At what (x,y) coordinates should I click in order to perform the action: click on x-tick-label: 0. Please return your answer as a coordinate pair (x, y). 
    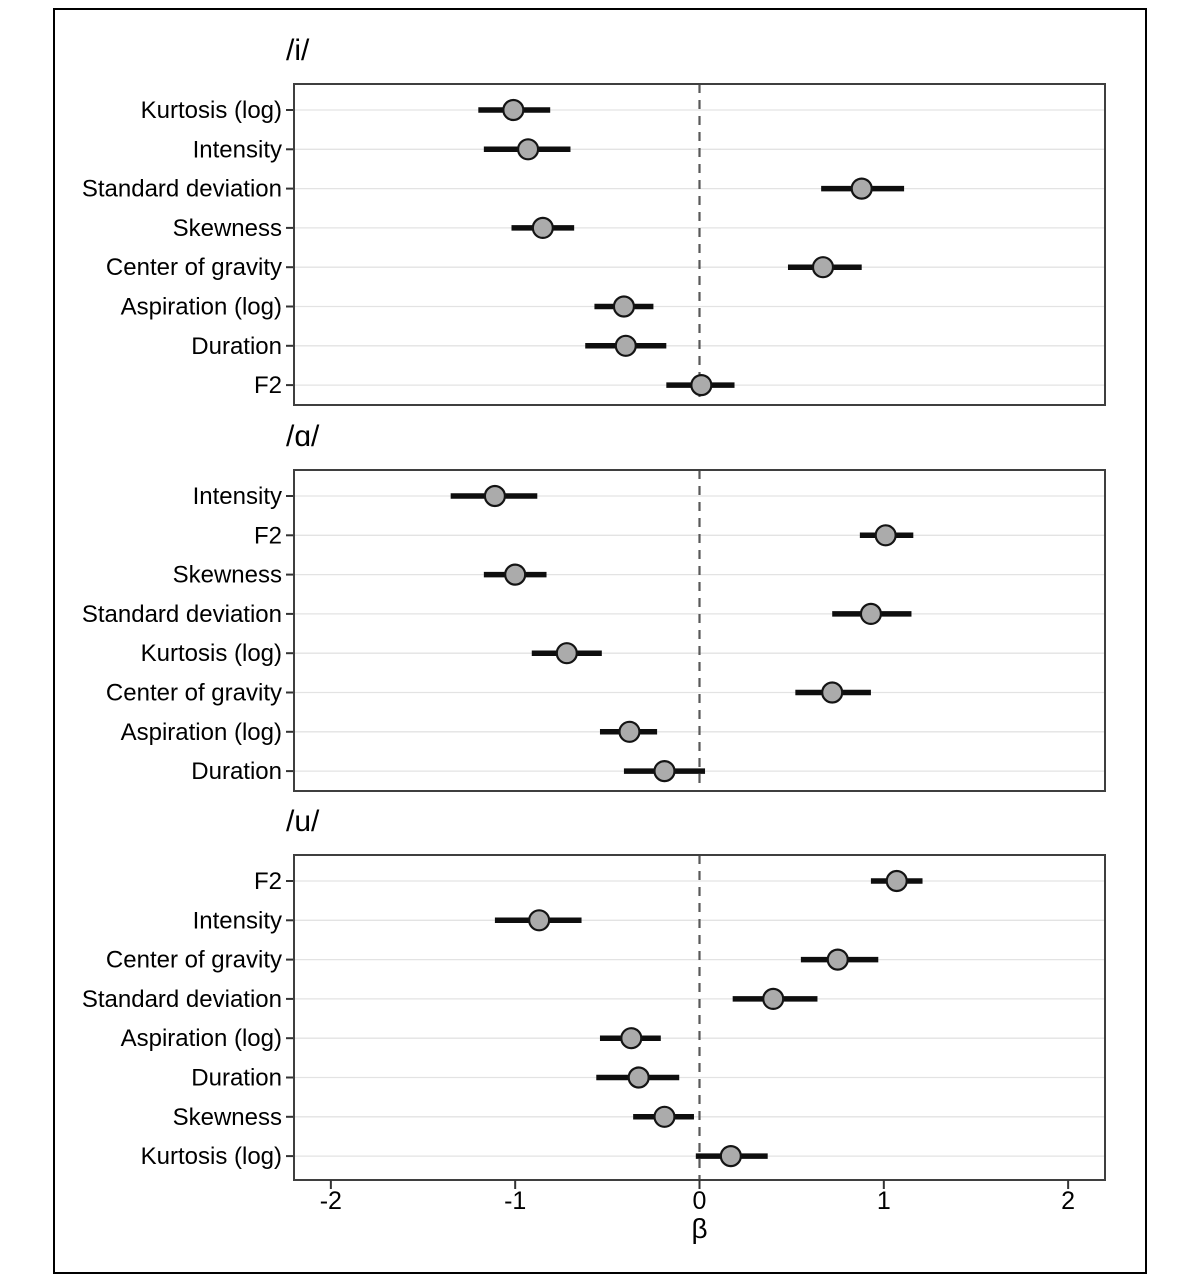
    Looking at the image, I should click on (700, 1201).